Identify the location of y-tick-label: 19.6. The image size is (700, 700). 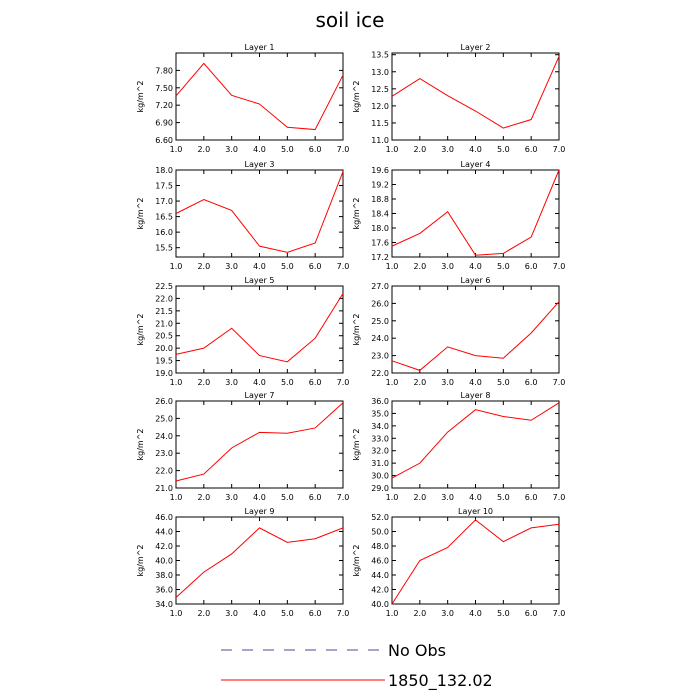
(380, 170).